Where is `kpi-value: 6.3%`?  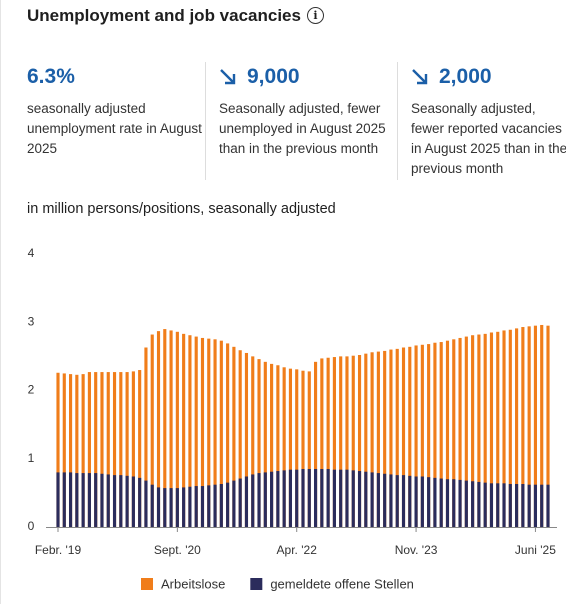 kpi-value: 6.3% is located at coordinates (51, 76).